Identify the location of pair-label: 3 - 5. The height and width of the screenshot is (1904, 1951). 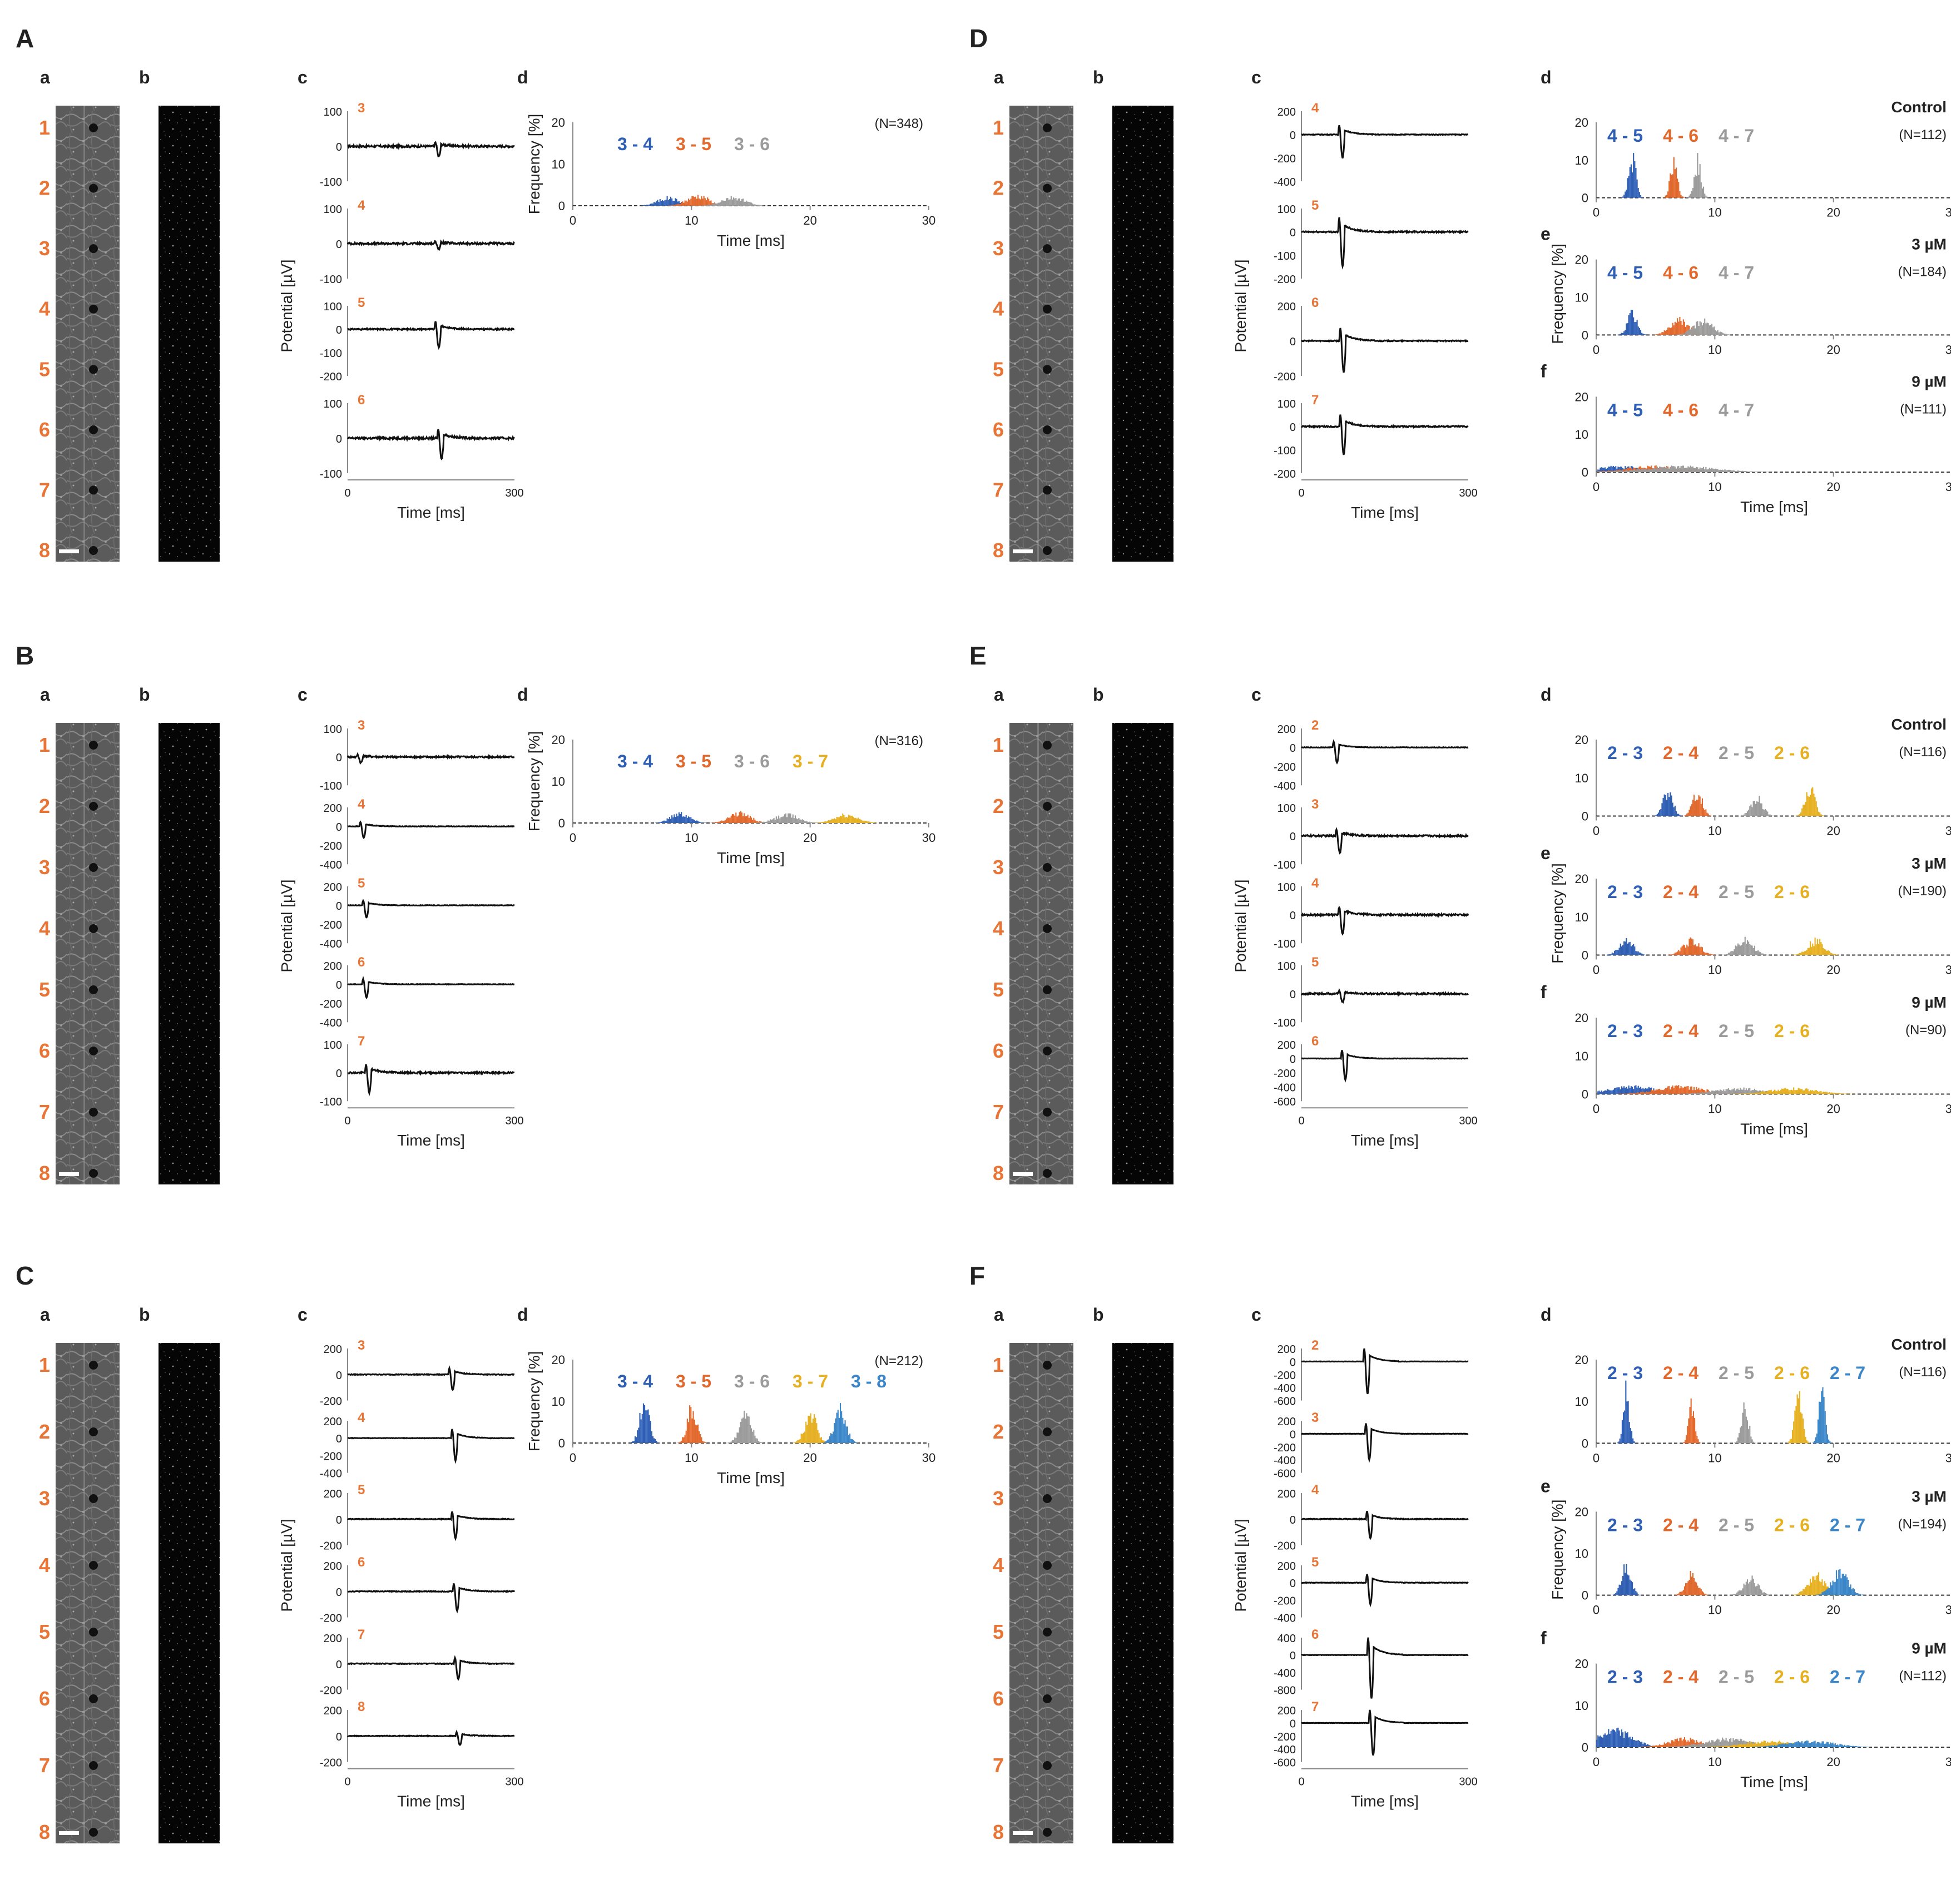
(693, 761).